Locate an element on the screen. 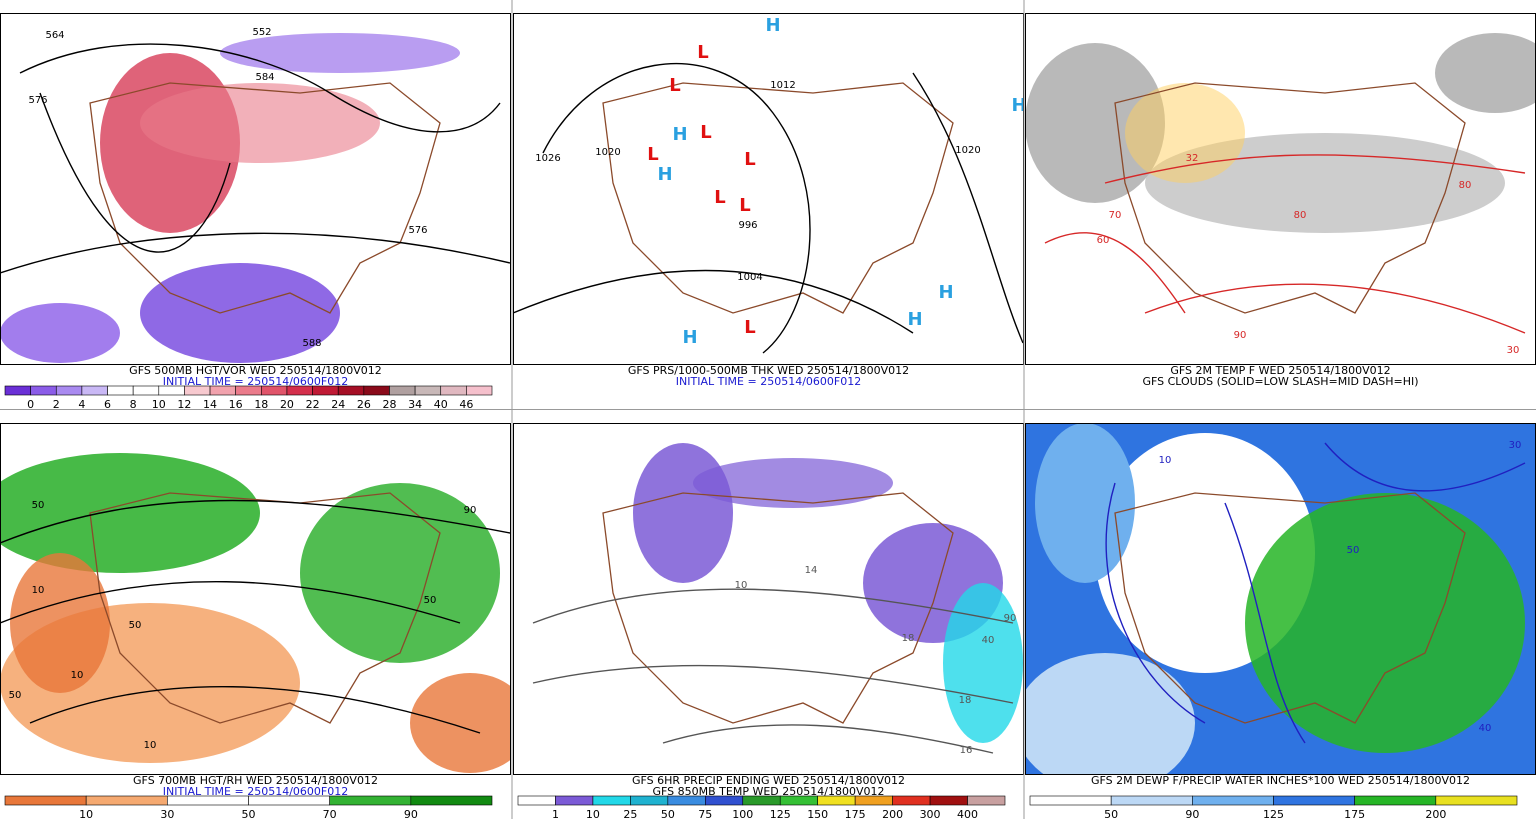 The width and height of the screenshot is (1536, 823). colorbar-label: 40 is located at coordinates (441, 404).